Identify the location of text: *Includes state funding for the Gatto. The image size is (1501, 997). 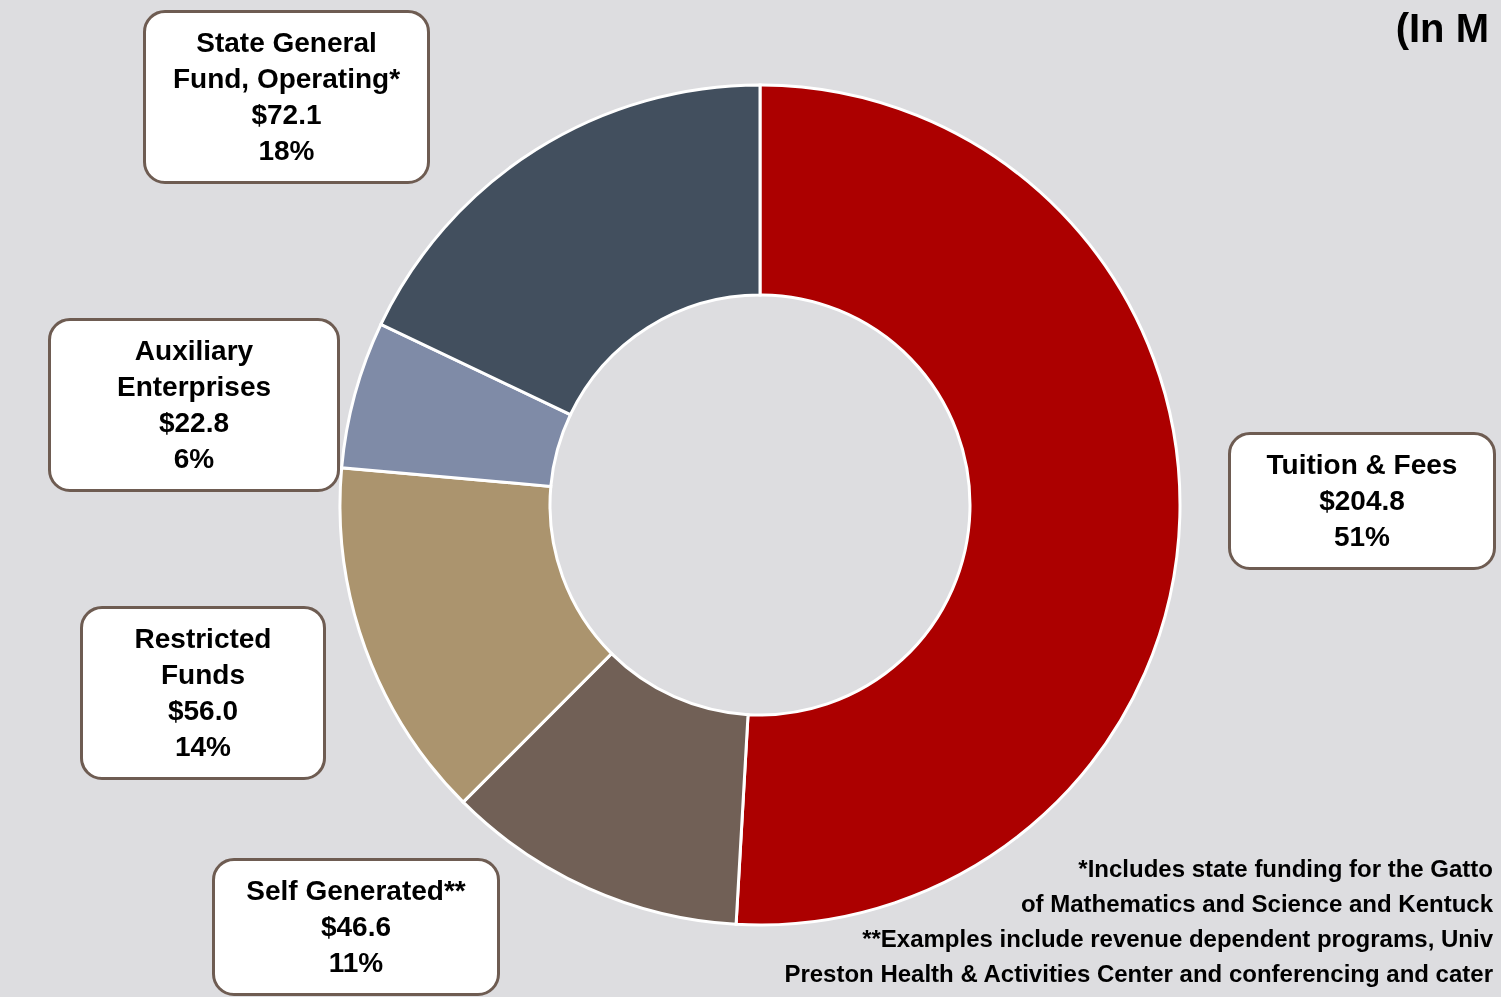
(1285, 869).